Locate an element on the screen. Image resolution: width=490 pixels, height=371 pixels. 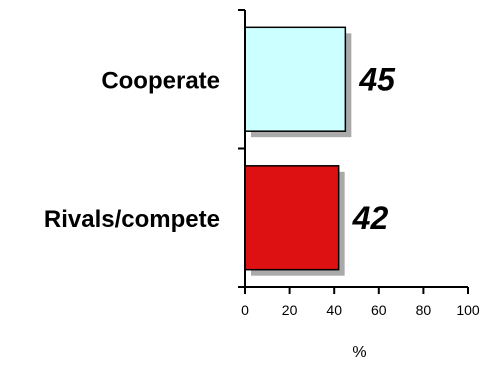
data-label: 42 is located at coordinates (370, 218).